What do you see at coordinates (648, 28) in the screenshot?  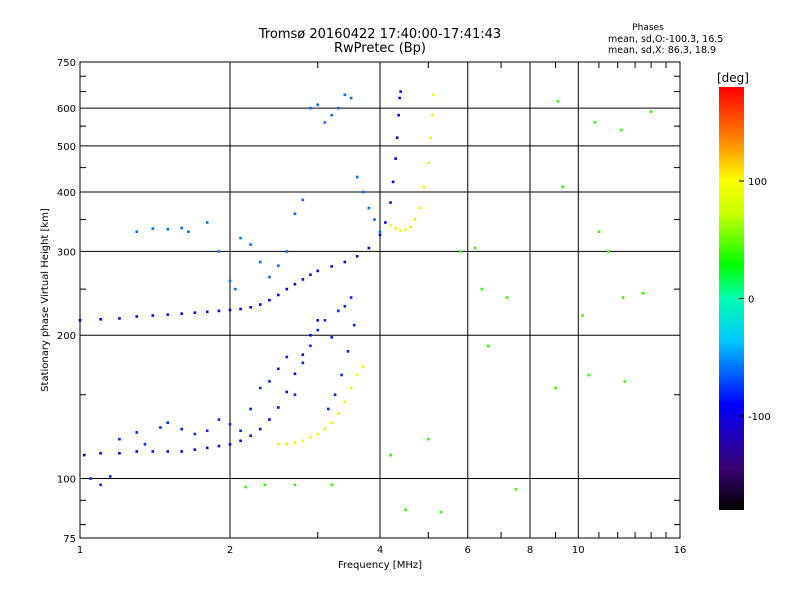 I see `phase-stats-title: Phases` at bounding box center [648, 28].